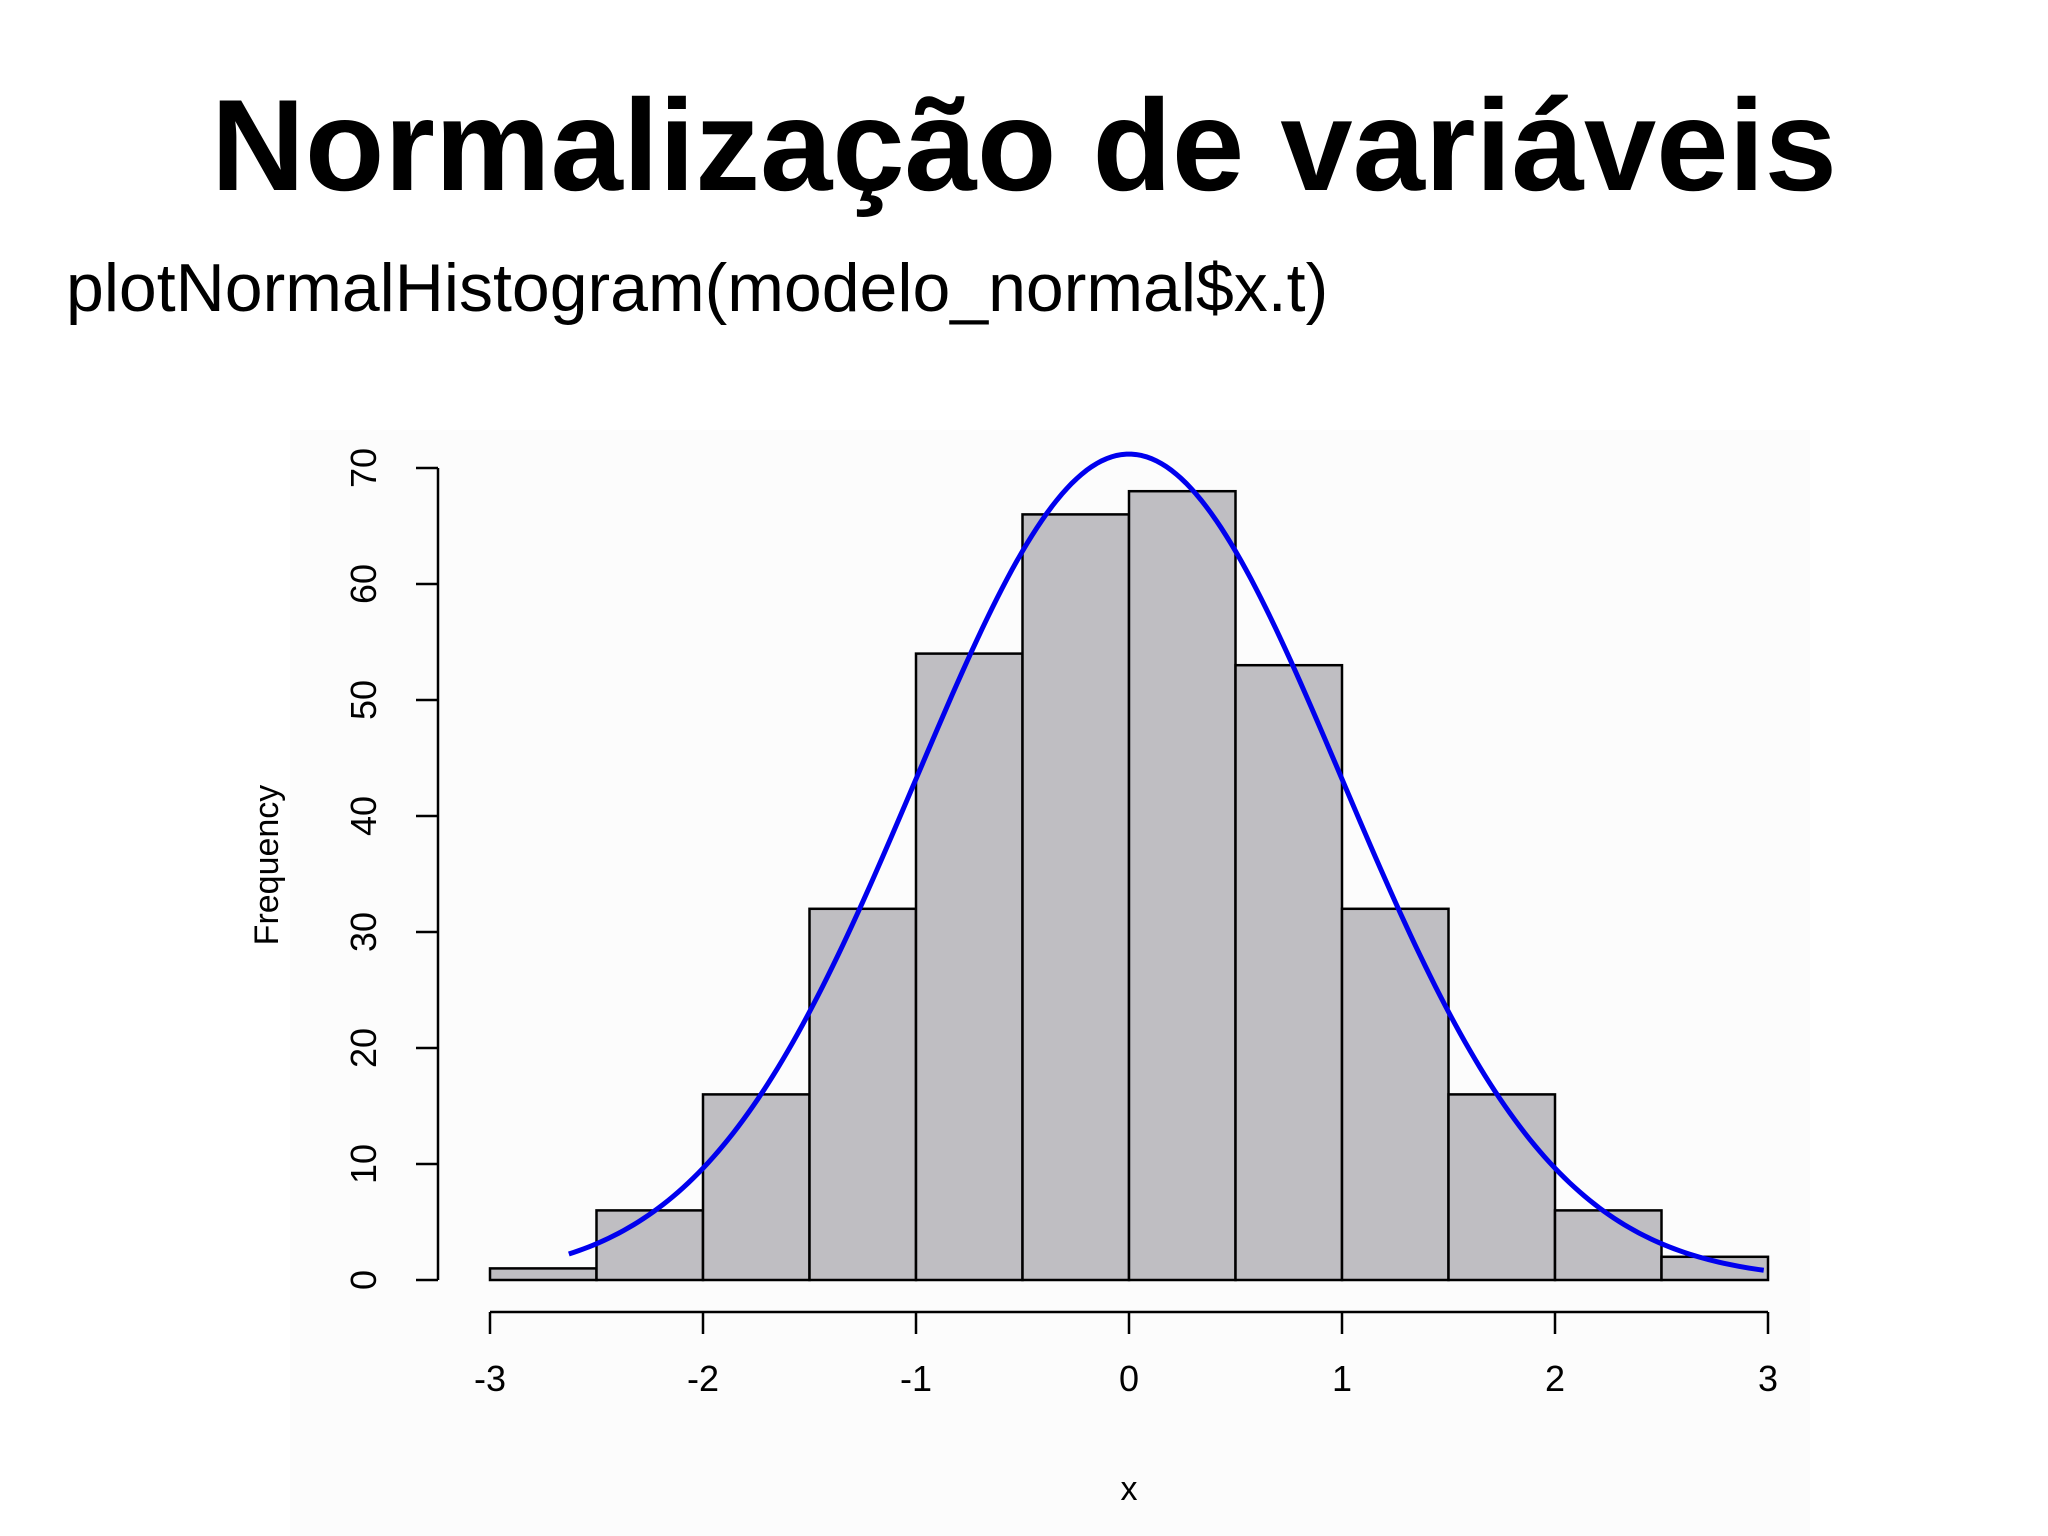  Describe the element at coordinates (1129, 1489) in the screenshot. I see `x-axis-label: x` at that location.